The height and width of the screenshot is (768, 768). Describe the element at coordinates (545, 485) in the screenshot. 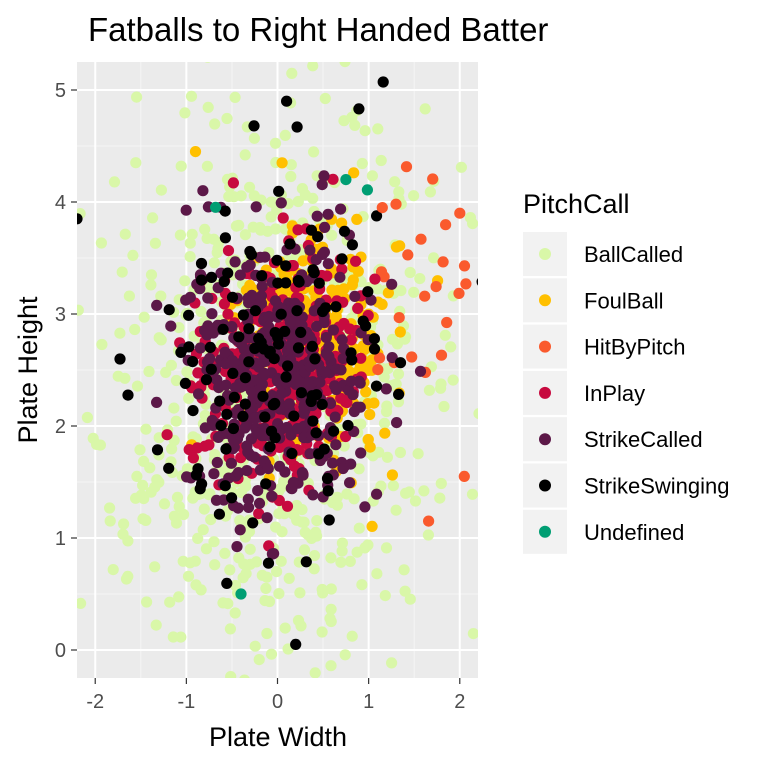

I see `legend-swatch-strikeswinging` at that location.